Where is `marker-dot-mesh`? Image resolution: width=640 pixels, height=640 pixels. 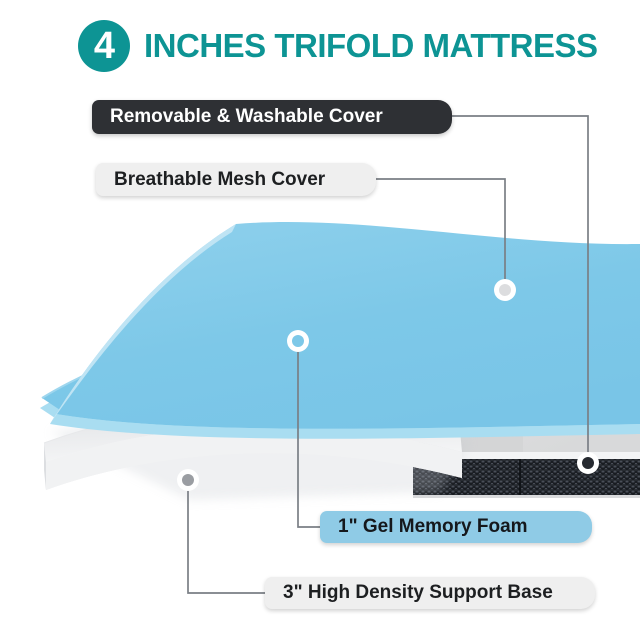 marker-dot-mesh is located at coordinates (505, 290).